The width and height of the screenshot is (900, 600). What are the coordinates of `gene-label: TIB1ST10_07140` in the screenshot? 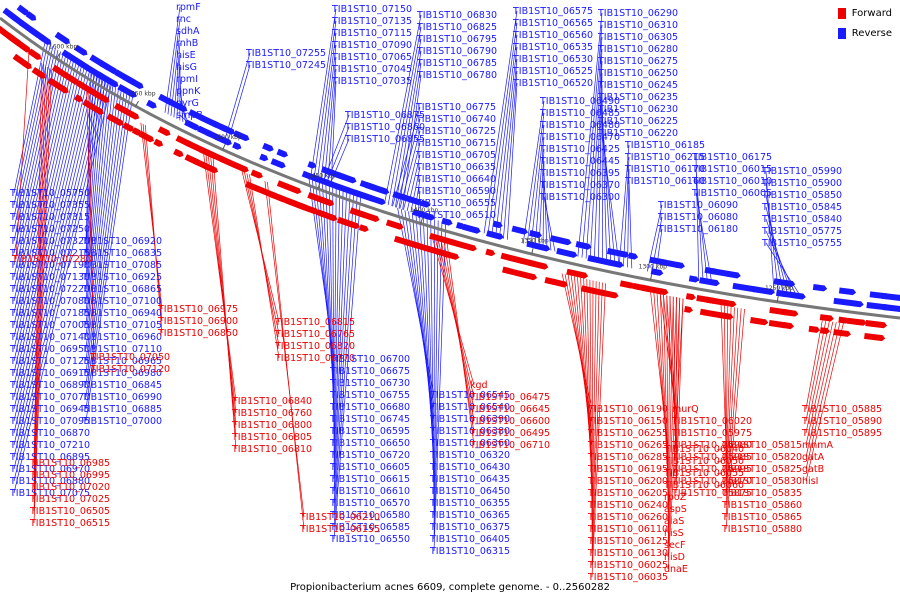 It's located at (49, 337).